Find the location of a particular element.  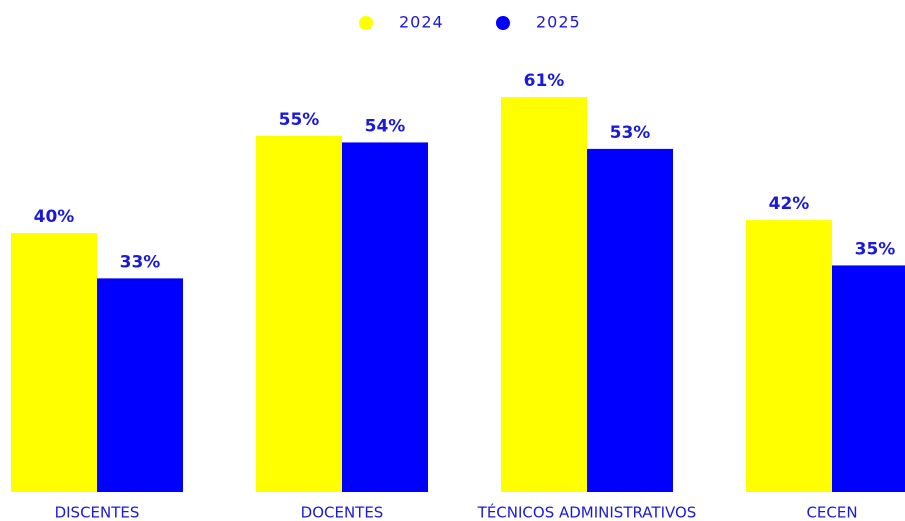

data-label: 33% is located at coordinates (140, 262).